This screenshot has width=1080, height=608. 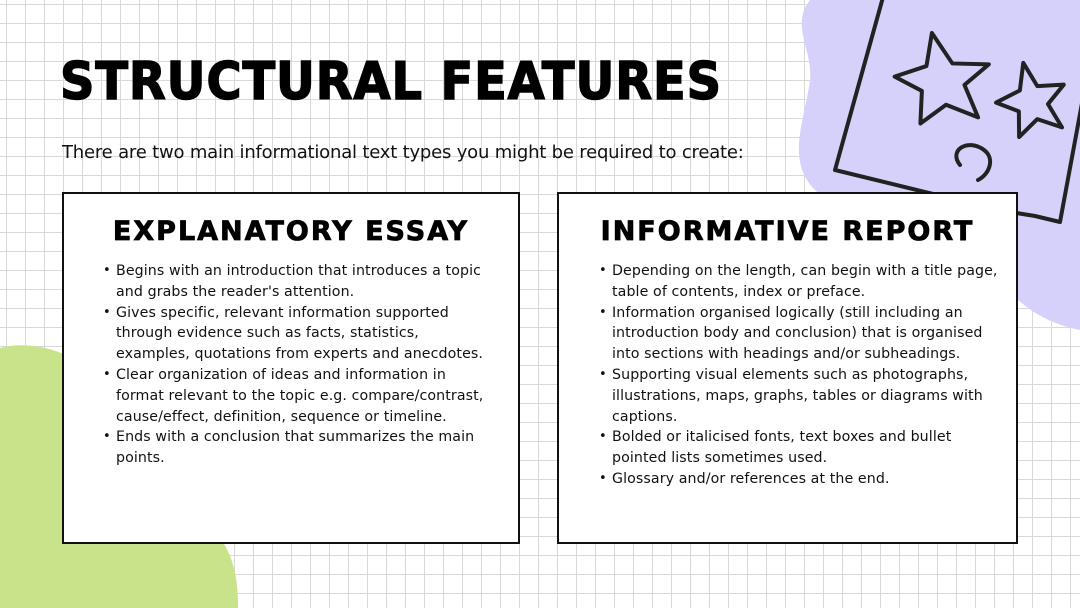 What do you see at coordinates (799, 479) in the screenshot?
I see `list-item: Glossary and/or references at the end.` at bounding box center [799, 479].